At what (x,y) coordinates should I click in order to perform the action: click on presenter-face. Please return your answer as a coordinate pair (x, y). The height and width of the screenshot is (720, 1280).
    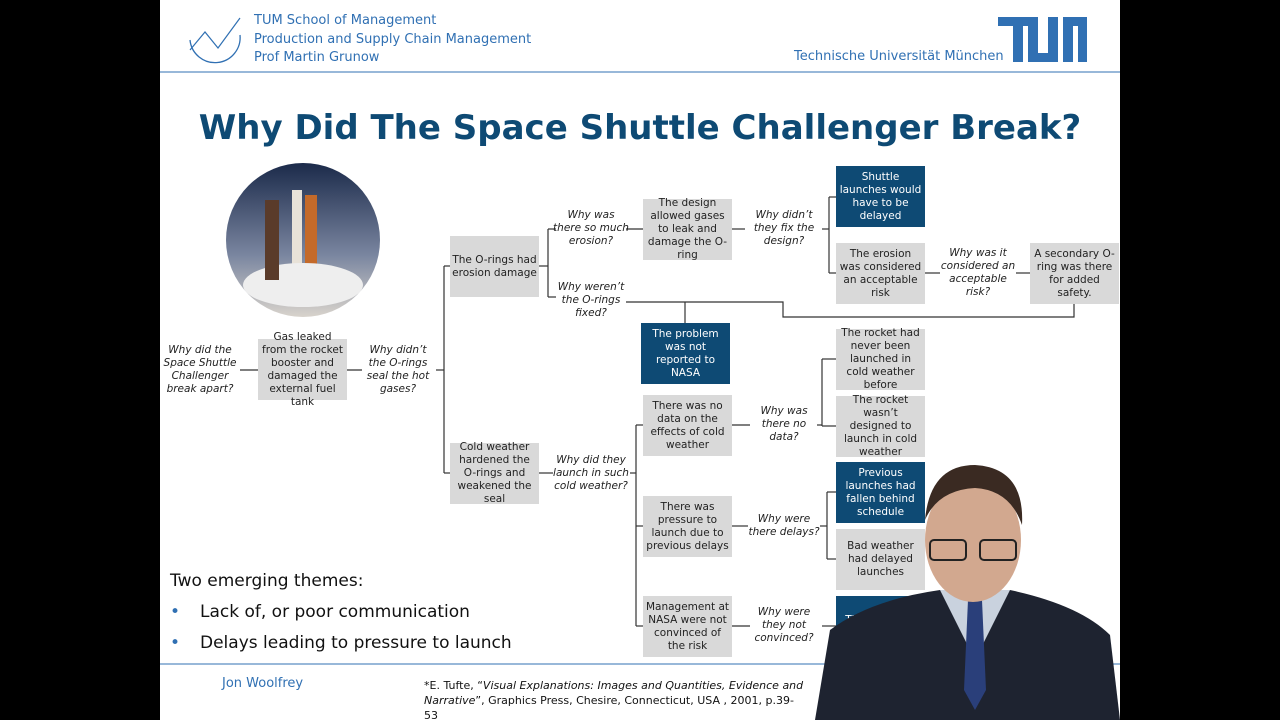
    Looking at the image, I should click on (973, 540).